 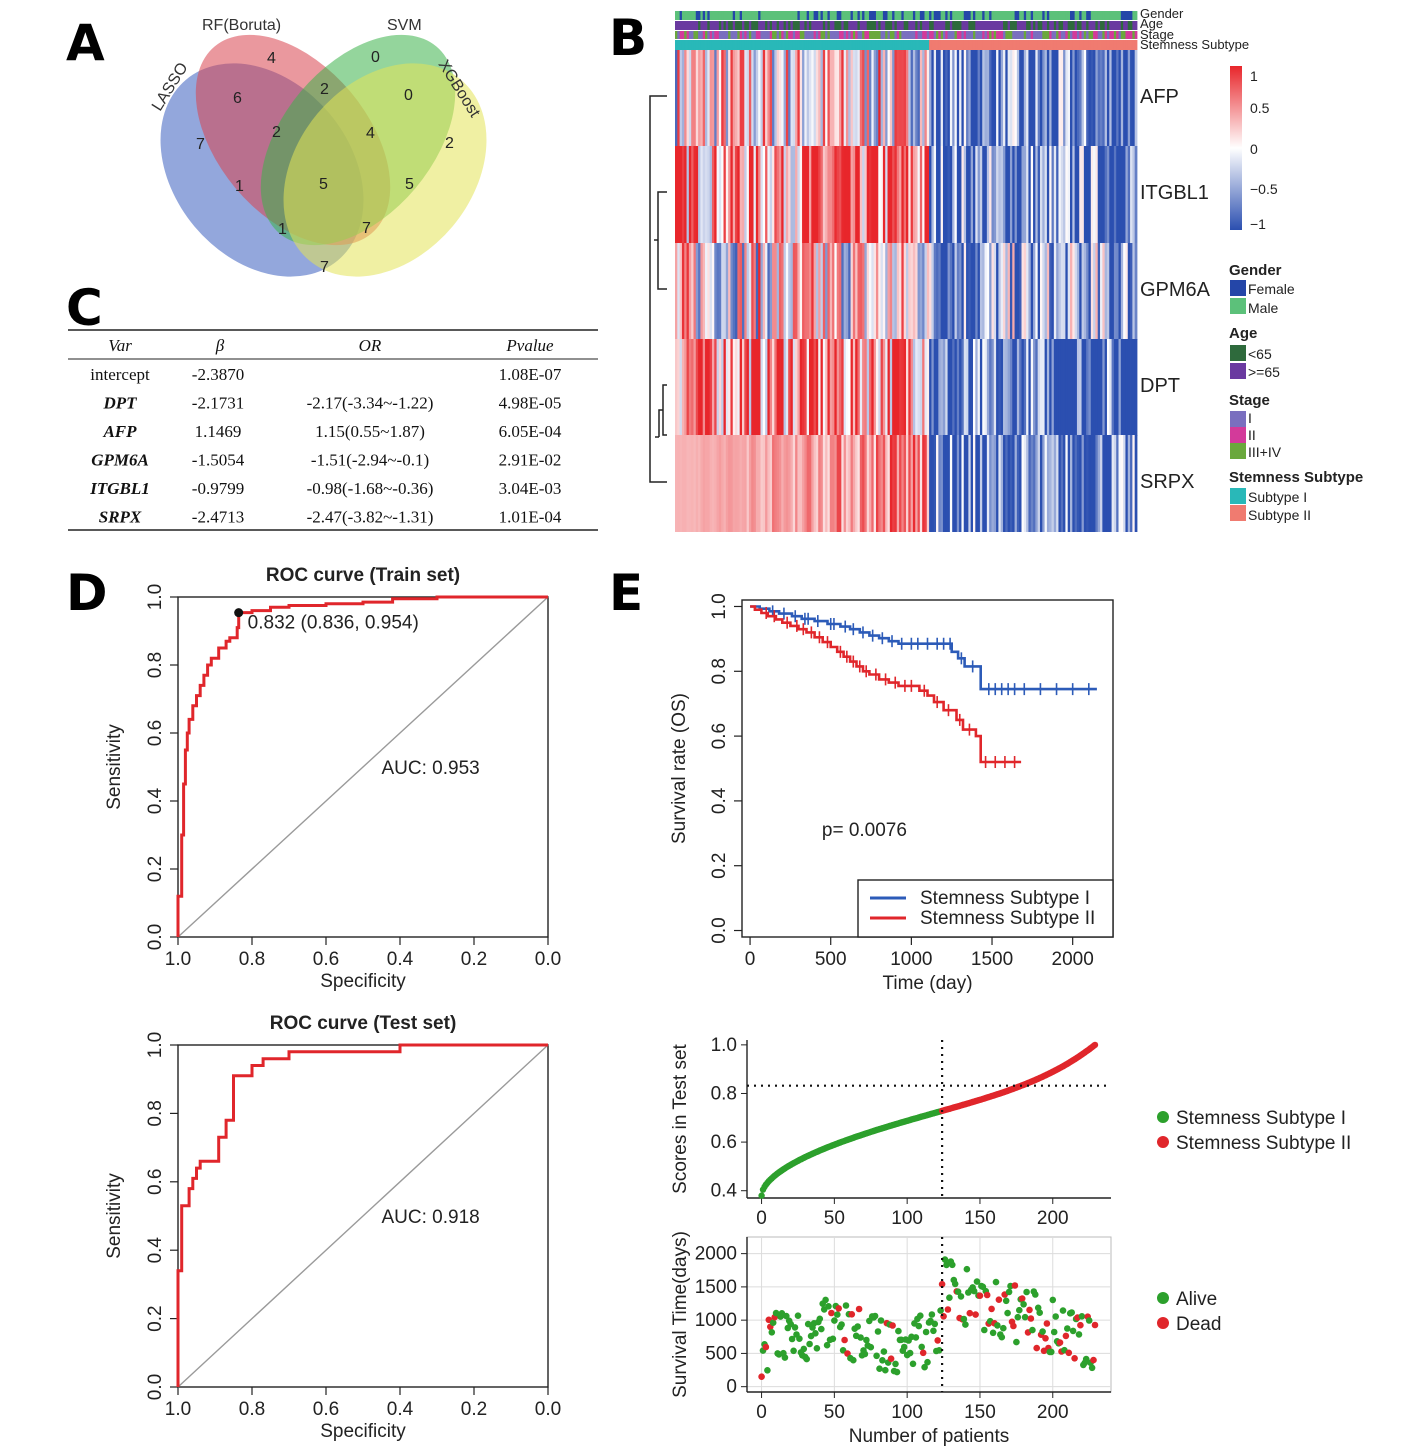 I want to click on chart-title: ROC curve (Test set), so click(x=363, y=1023).